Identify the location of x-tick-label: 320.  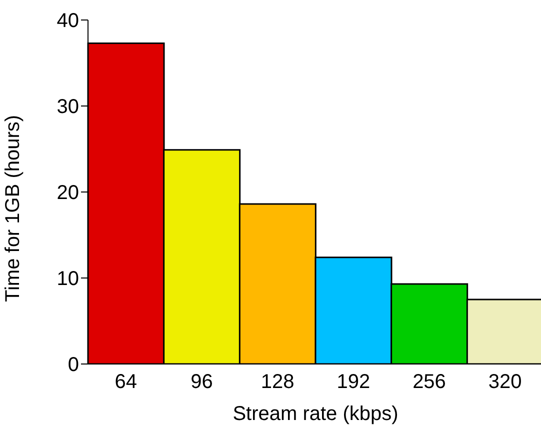
(505, 382).